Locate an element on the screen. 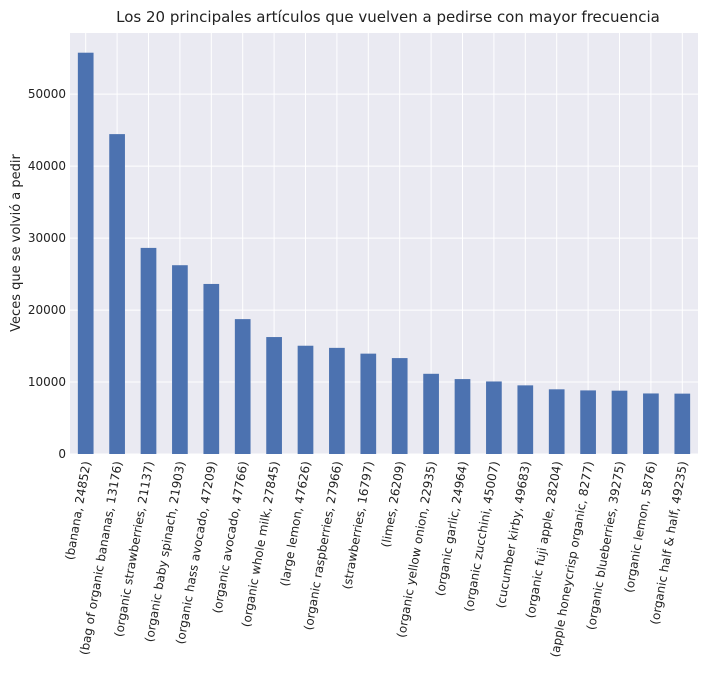  y-tick-labels: 0 10000 20000 30000 40000 50000 is located at coordinates (47, 274).